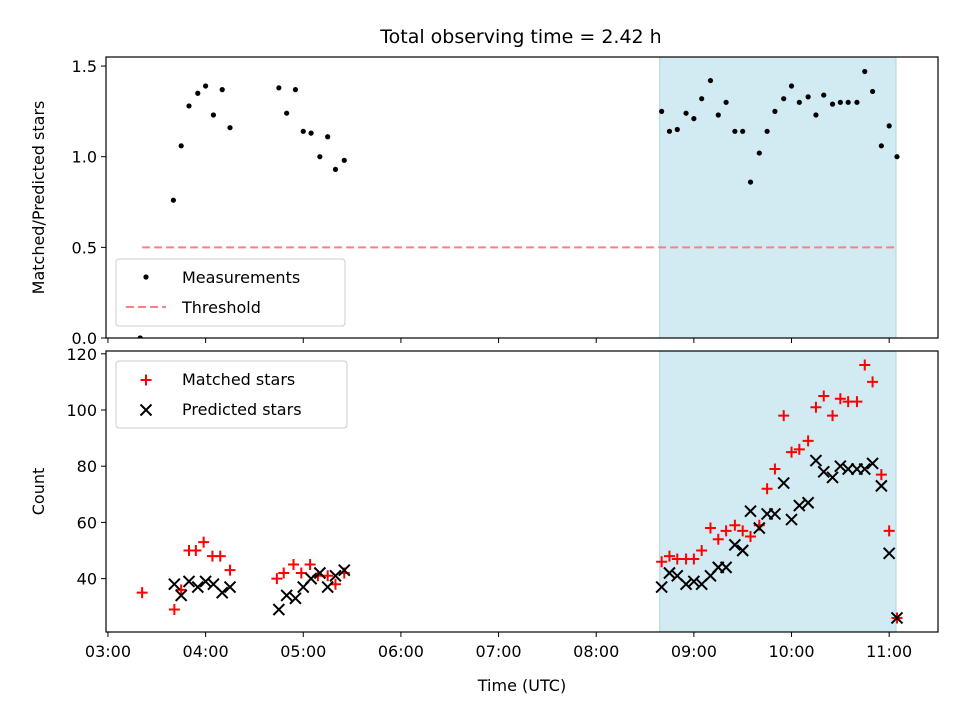 This screenshot has height=720, width=960. I want to click on legend-marker-measurements, so click(146, 277).